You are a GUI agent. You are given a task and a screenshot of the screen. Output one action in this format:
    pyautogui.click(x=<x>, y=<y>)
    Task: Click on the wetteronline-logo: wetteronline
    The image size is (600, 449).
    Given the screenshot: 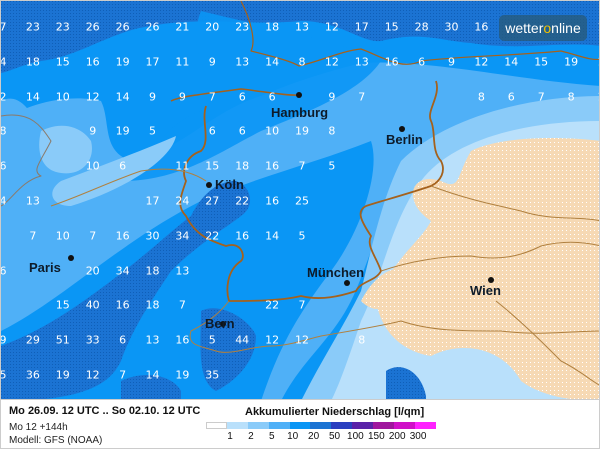 What is the action you would take?
    pyautogui.click(x=543, y=28)
    